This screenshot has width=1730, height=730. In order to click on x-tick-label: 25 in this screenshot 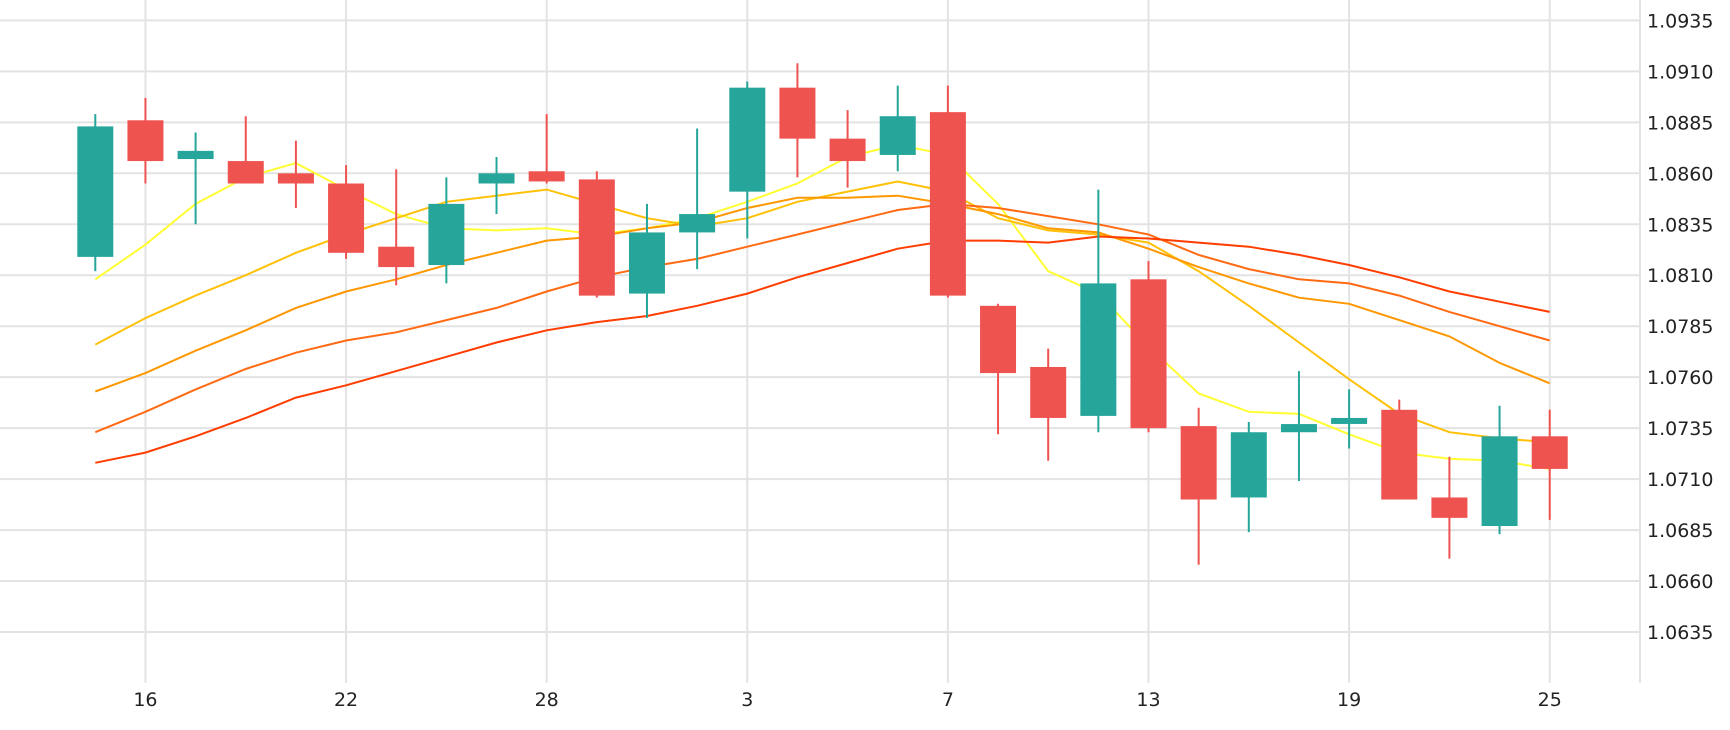, I will do `click(1550, 700)`.